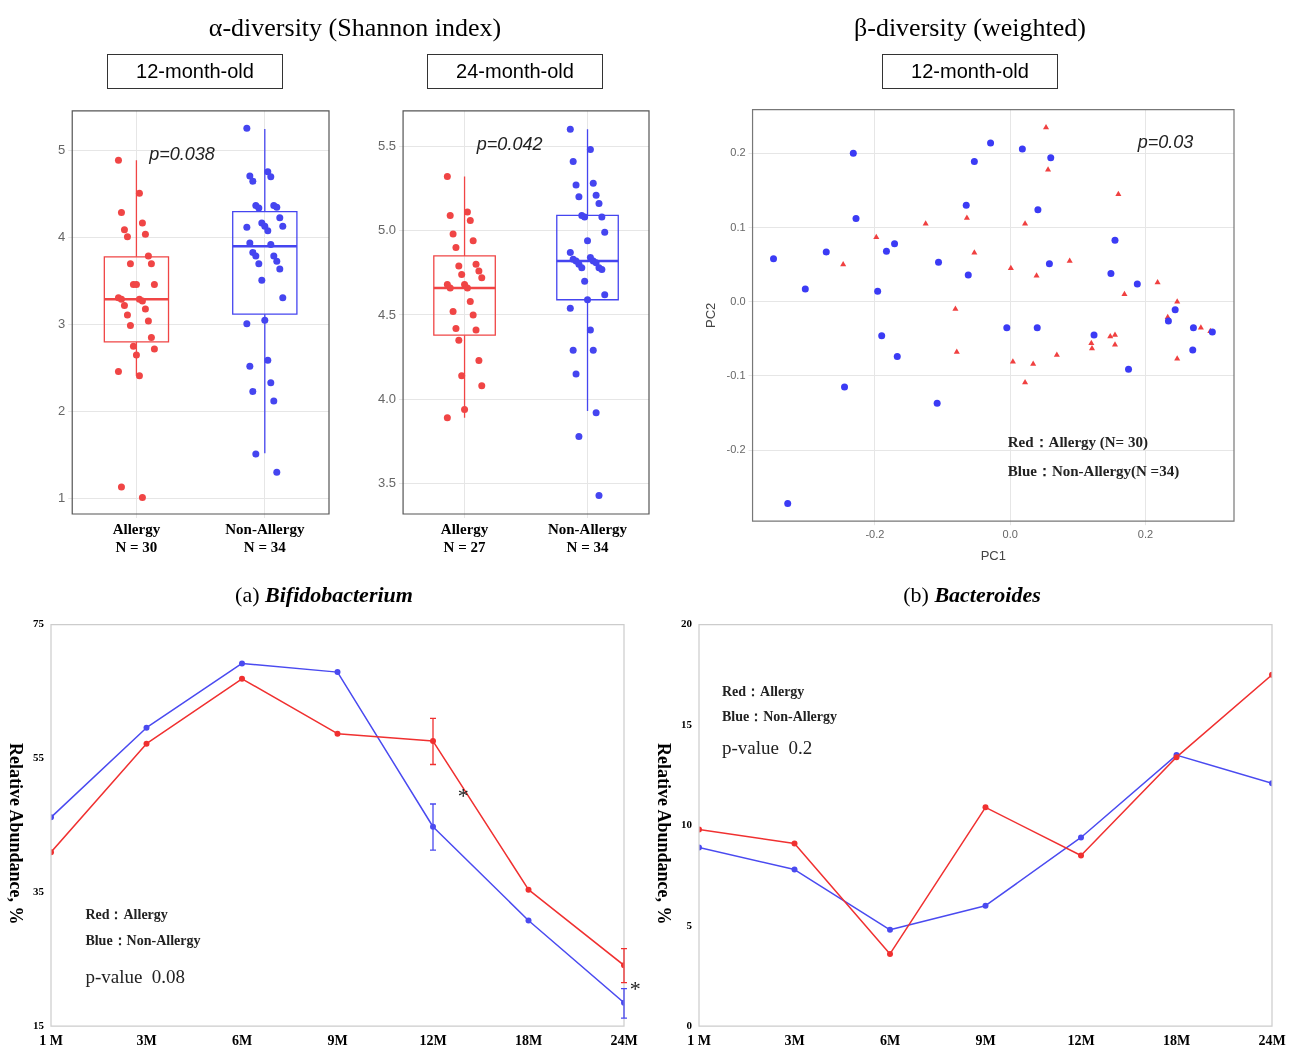 Image resolution: width=1296 pixels, height=1060 pixels. Describe the element at coordinates (687, 623) in the screenshot. I see `y-tick-label: 20` at that location.